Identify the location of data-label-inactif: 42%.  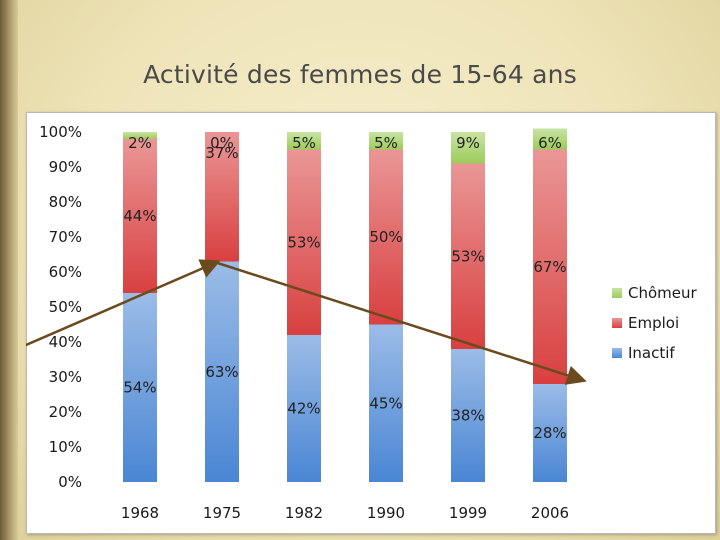
(303, 409).